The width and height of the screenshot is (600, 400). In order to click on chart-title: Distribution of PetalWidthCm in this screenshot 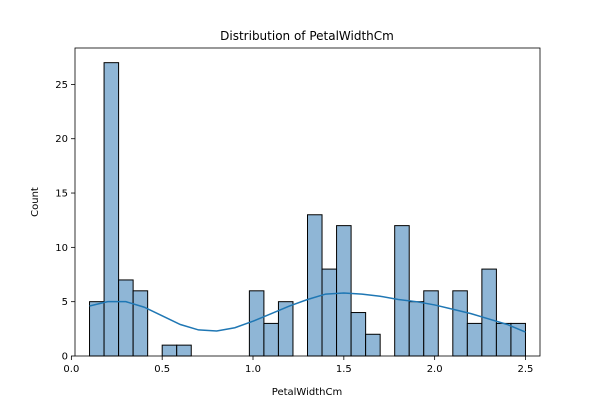, I will do `click(307, 36)`.